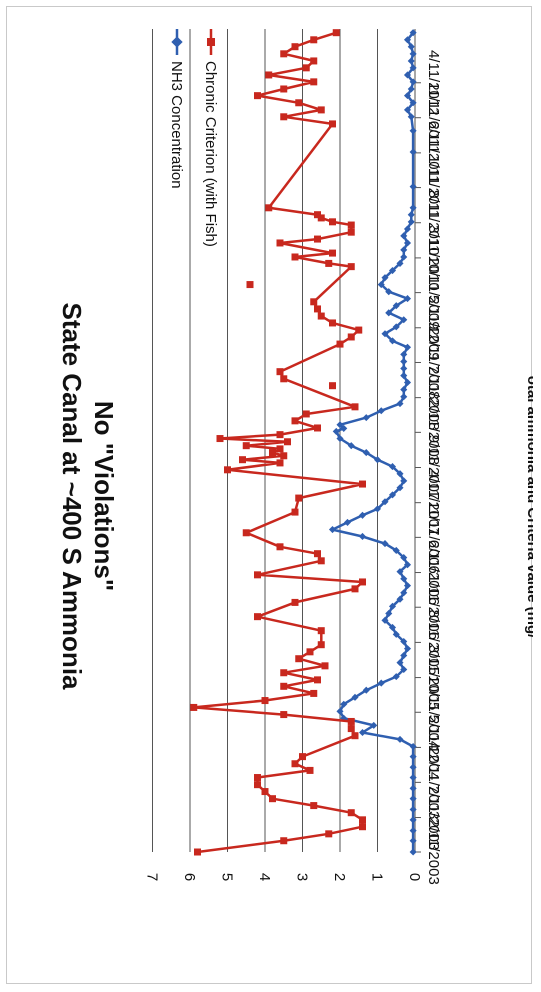 This screenshot has height=992, width=541. What do you see at coordinates (104, 496) in the screenshot?
I see `chart-title-line-2: No "Violations"` at bounding box center [104, 496].